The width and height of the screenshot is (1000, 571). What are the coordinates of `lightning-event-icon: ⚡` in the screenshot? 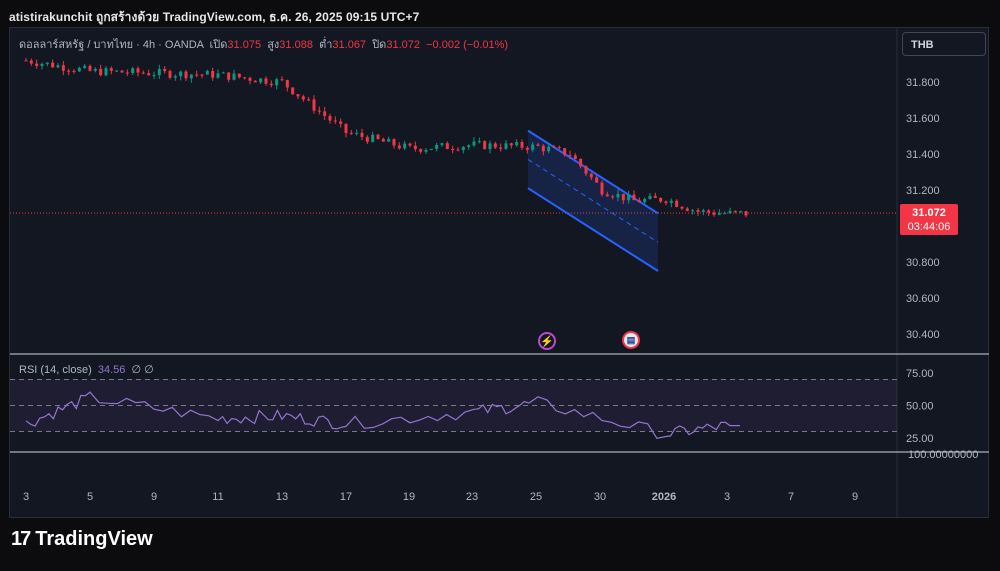 It's located at (547, 341).